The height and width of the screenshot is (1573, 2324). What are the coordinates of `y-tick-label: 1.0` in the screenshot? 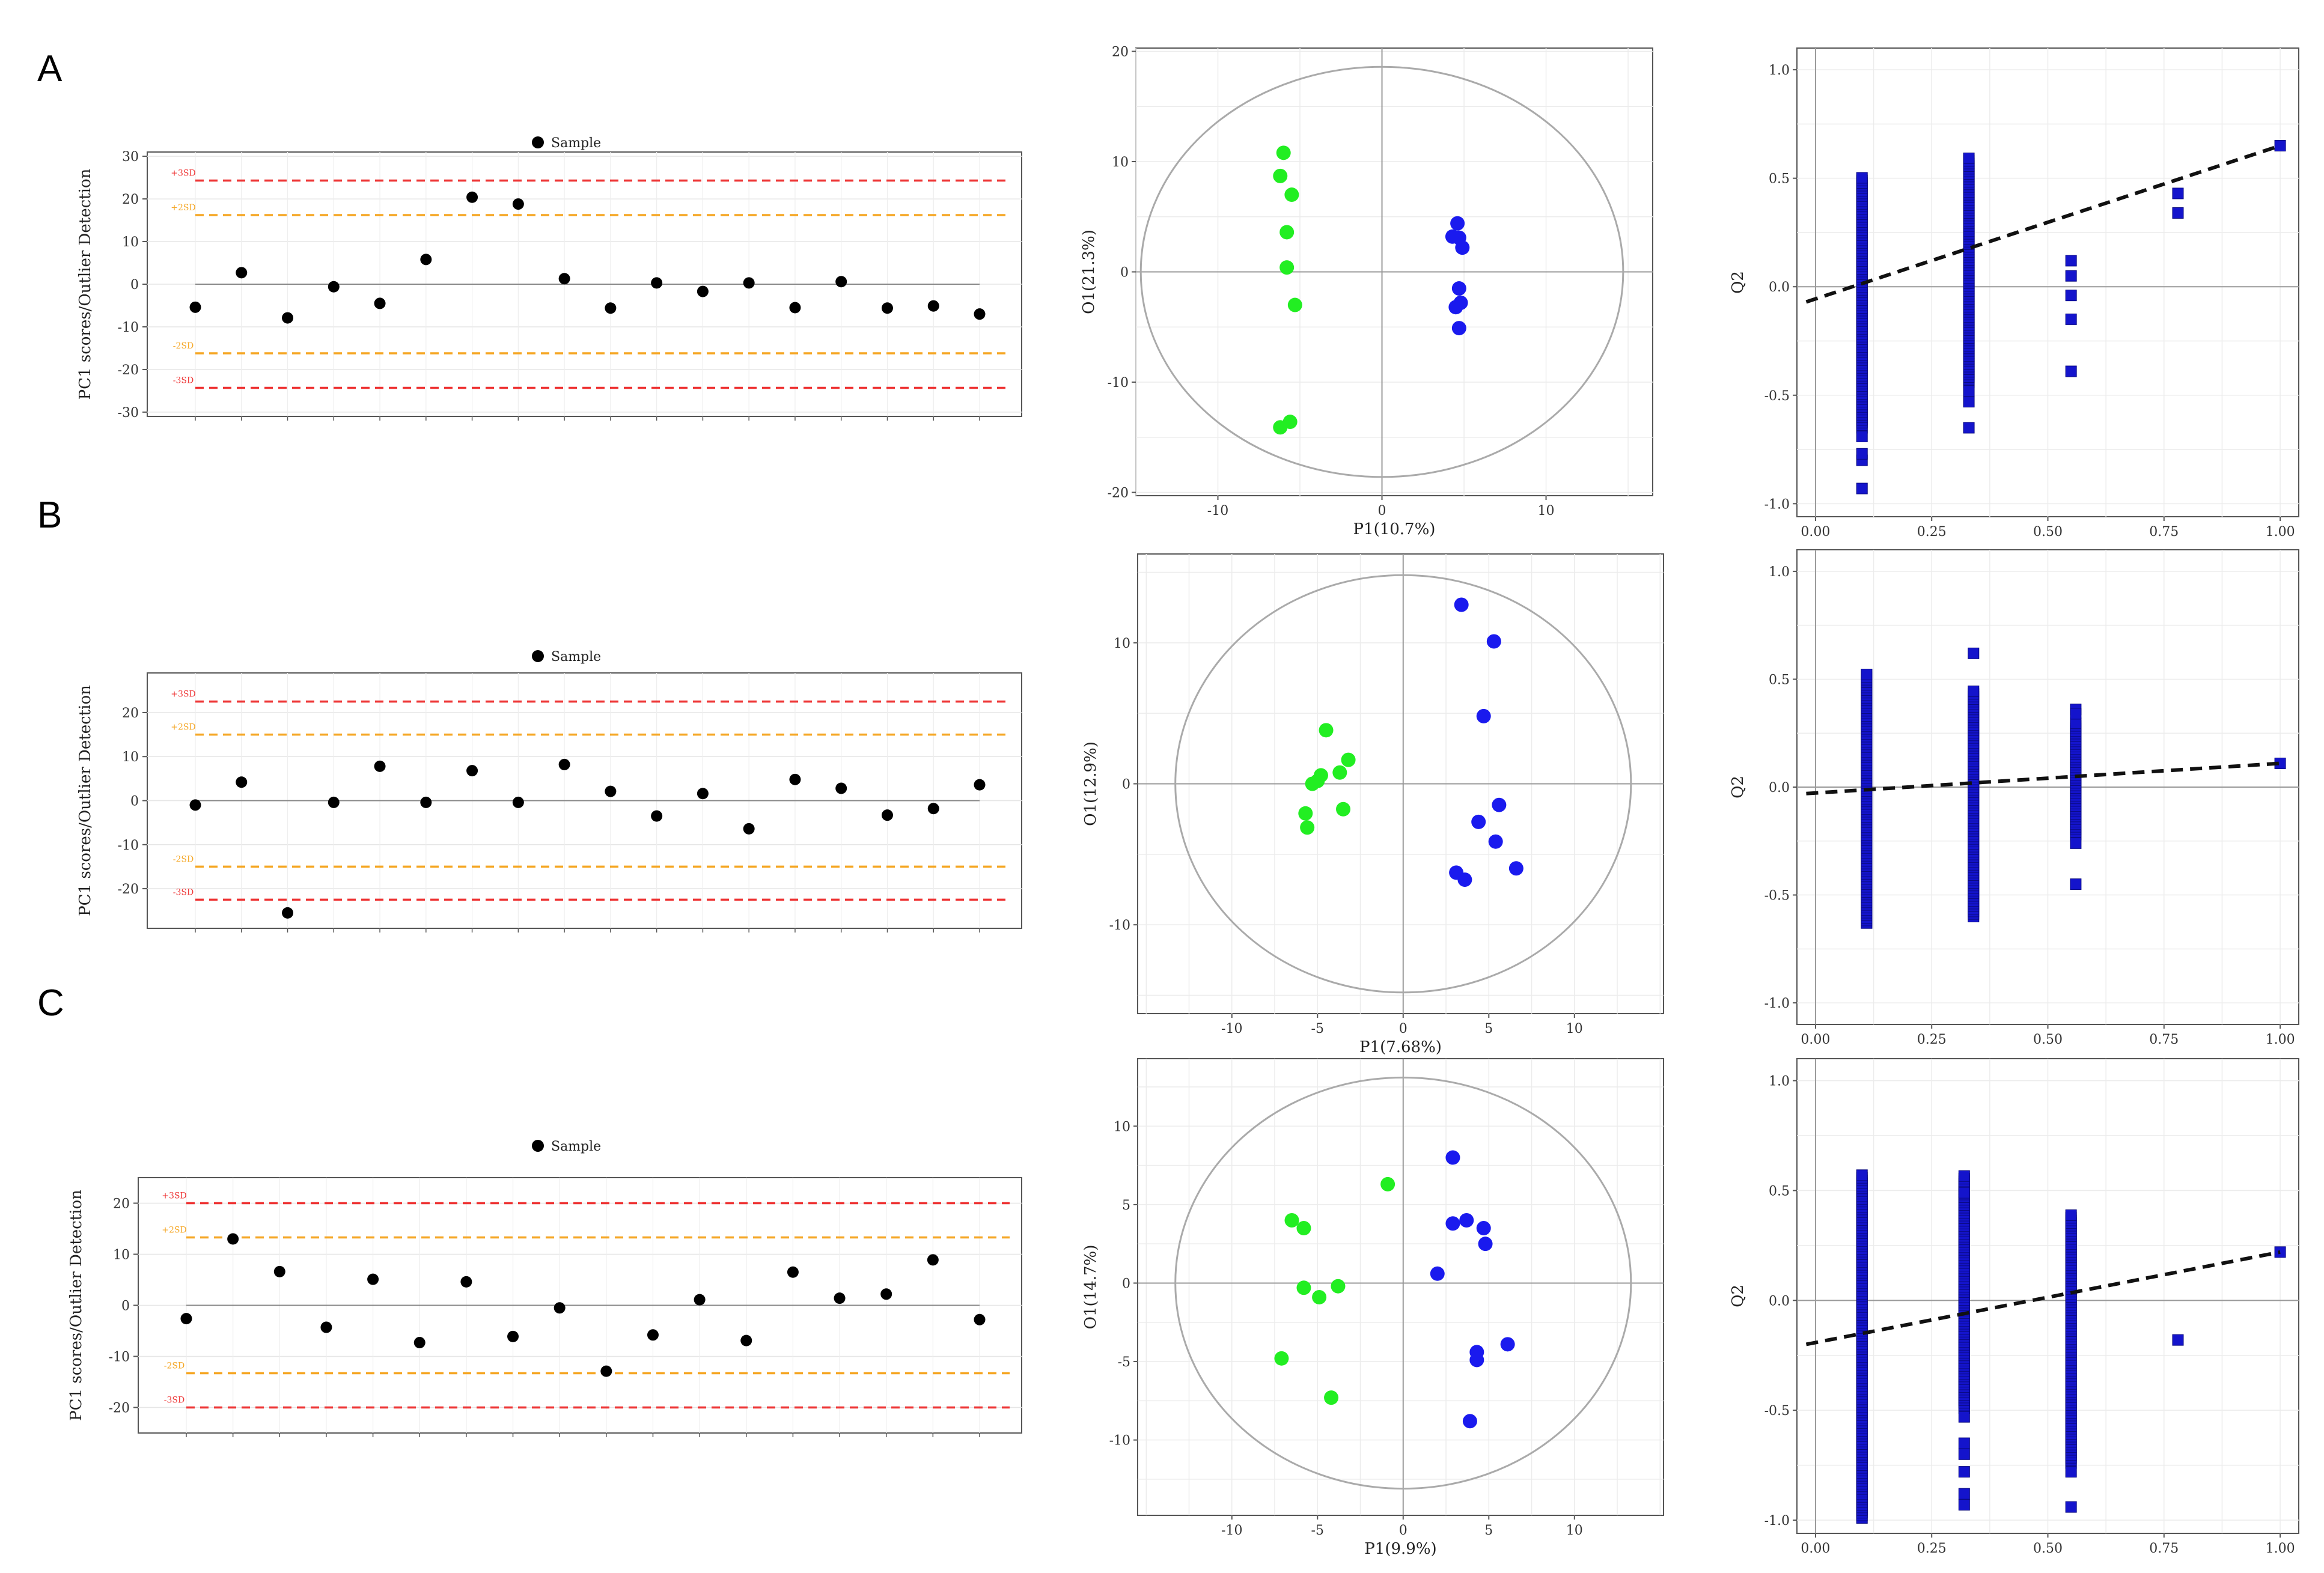 It's located at (1779, 1081).